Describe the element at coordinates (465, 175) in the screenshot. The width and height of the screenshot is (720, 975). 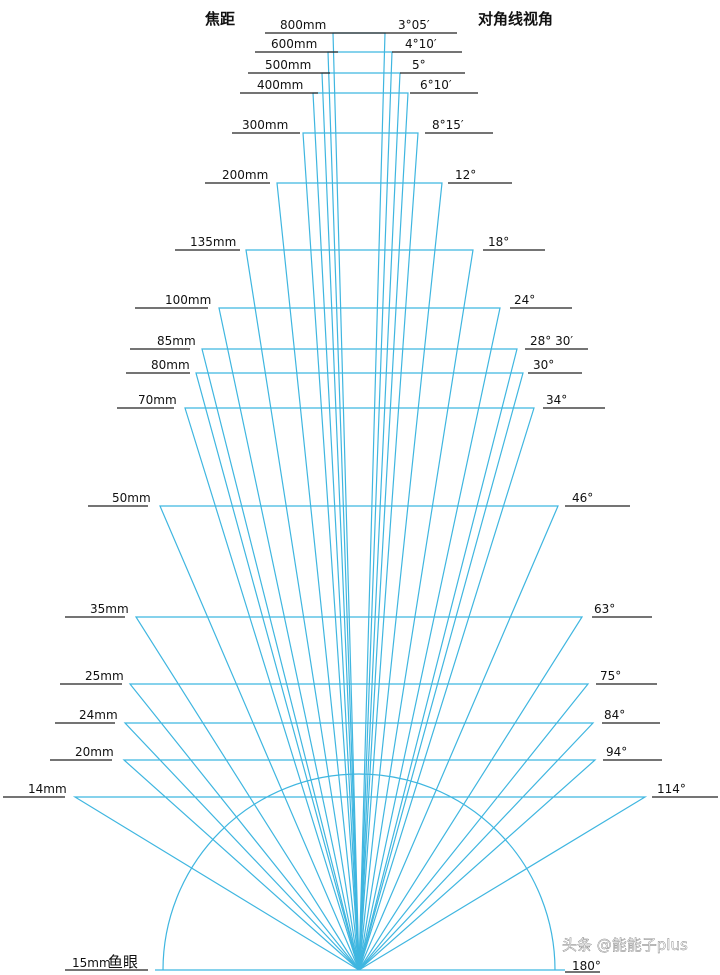
I see `angle-label: 12°` at that location.